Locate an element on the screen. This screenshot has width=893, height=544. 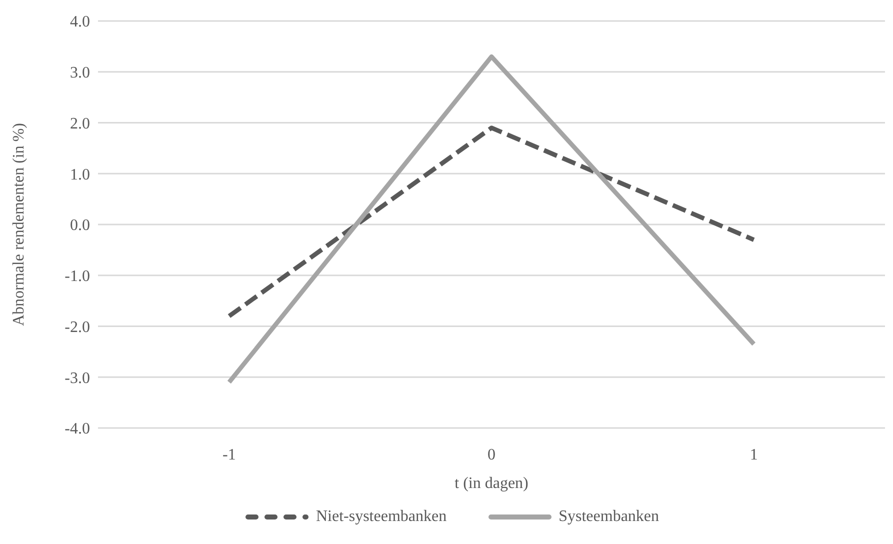
x-tick-label: 0 is located at coordinates (492, 455).